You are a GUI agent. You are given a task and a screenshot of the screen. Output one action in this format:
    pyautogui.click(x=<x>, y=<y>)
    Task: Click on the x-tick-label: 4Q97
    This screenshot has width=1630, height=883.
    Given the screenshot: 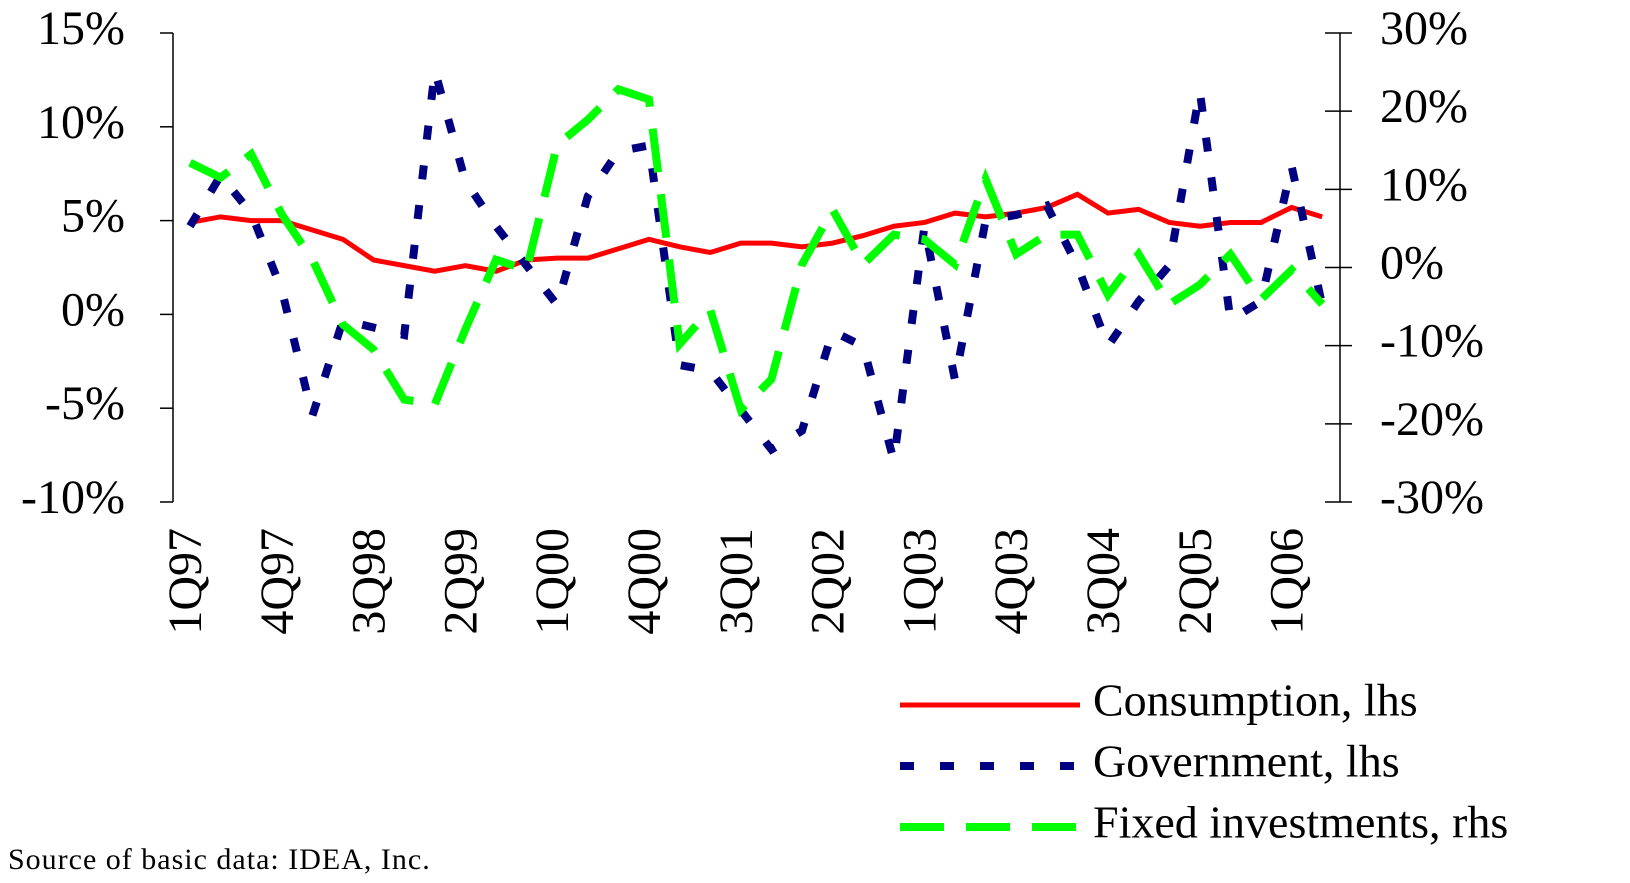 What is the action you would take?
    pyautogui.click(x=277, y=581)
    